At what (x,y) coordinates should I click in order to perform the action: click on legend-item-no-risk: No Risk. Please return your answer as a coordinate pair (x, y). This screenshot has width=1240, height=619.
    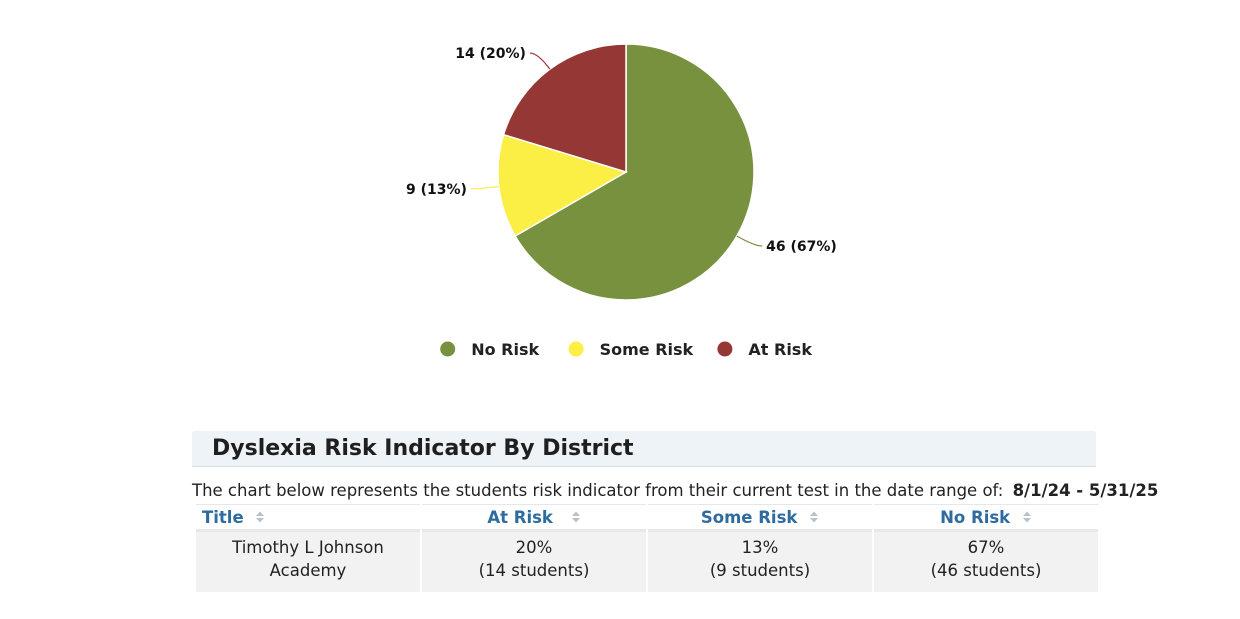
    Looking at the image, I should click on (489, 349).